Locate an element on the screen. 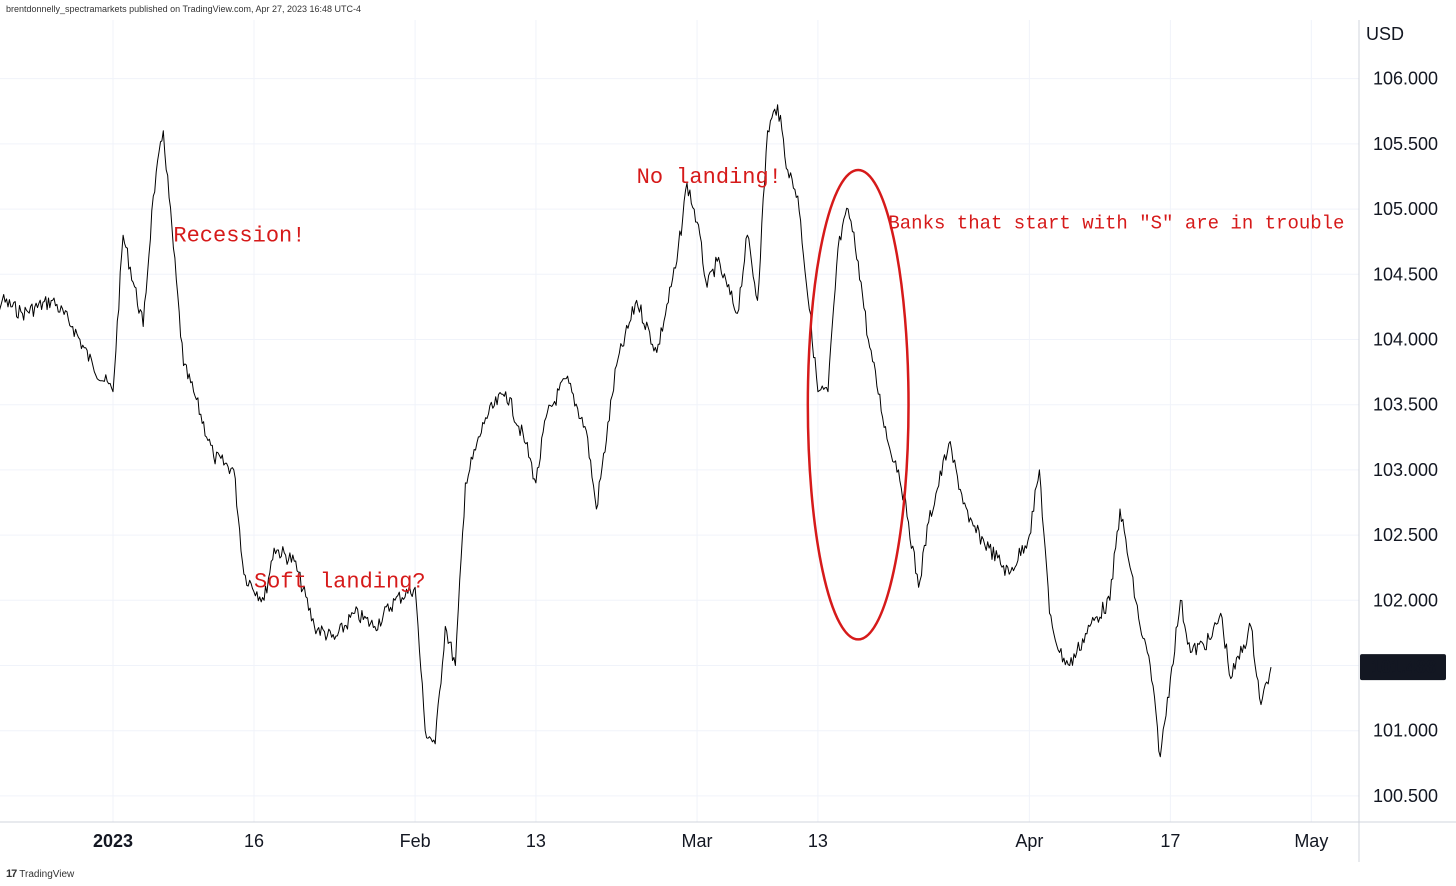 The image size is (1456, 886). last-price-tag: 101.488 is located at coordinates (1403, 667).